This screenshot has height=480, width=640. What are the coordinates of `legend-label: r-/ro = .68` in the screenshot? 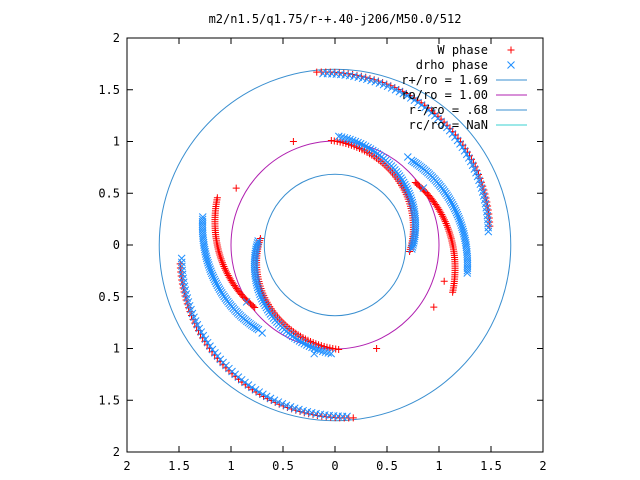 It's located at (448, 110).